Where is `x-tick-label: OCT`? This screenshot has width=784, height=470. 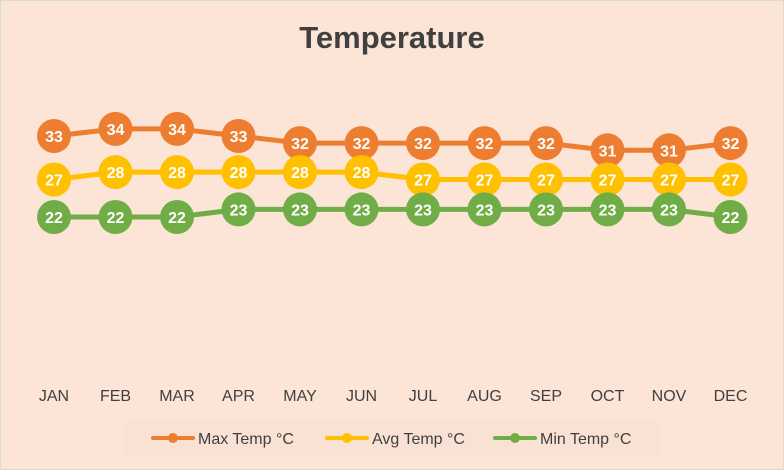 x-tick-label: OCT is located at coordinates (608, 396).